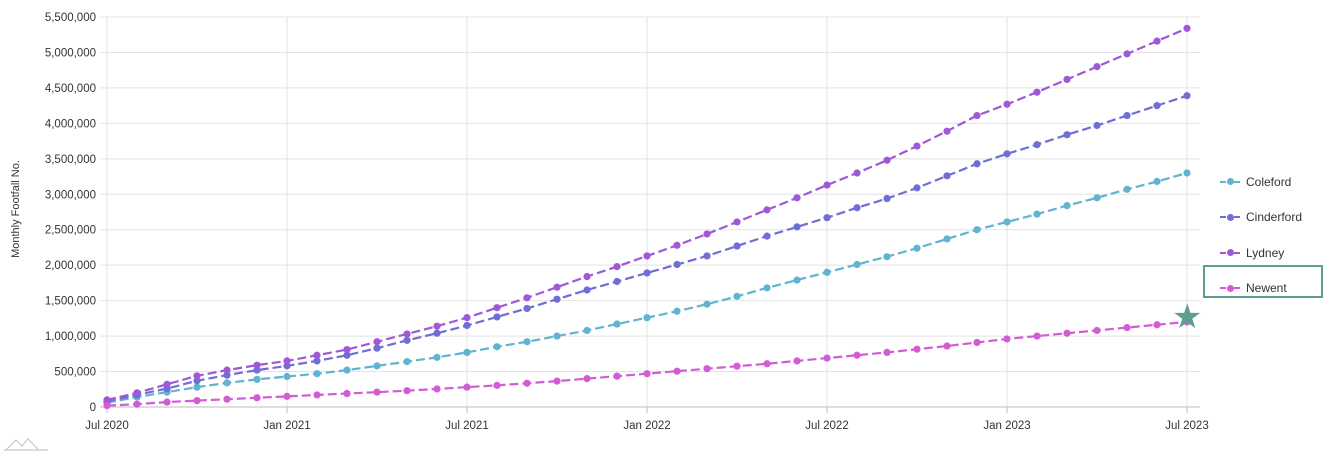 This screenshot has height=454, width=1326. I want to click on x-tick-label: Jan 2022, so click(646, 426).